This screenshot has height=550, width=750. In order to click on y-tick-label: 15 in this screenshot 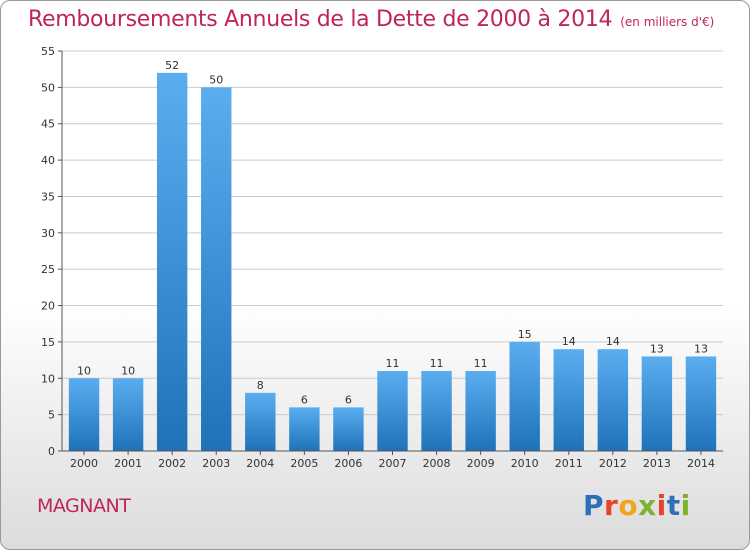, I will do `click(48, 342)`.